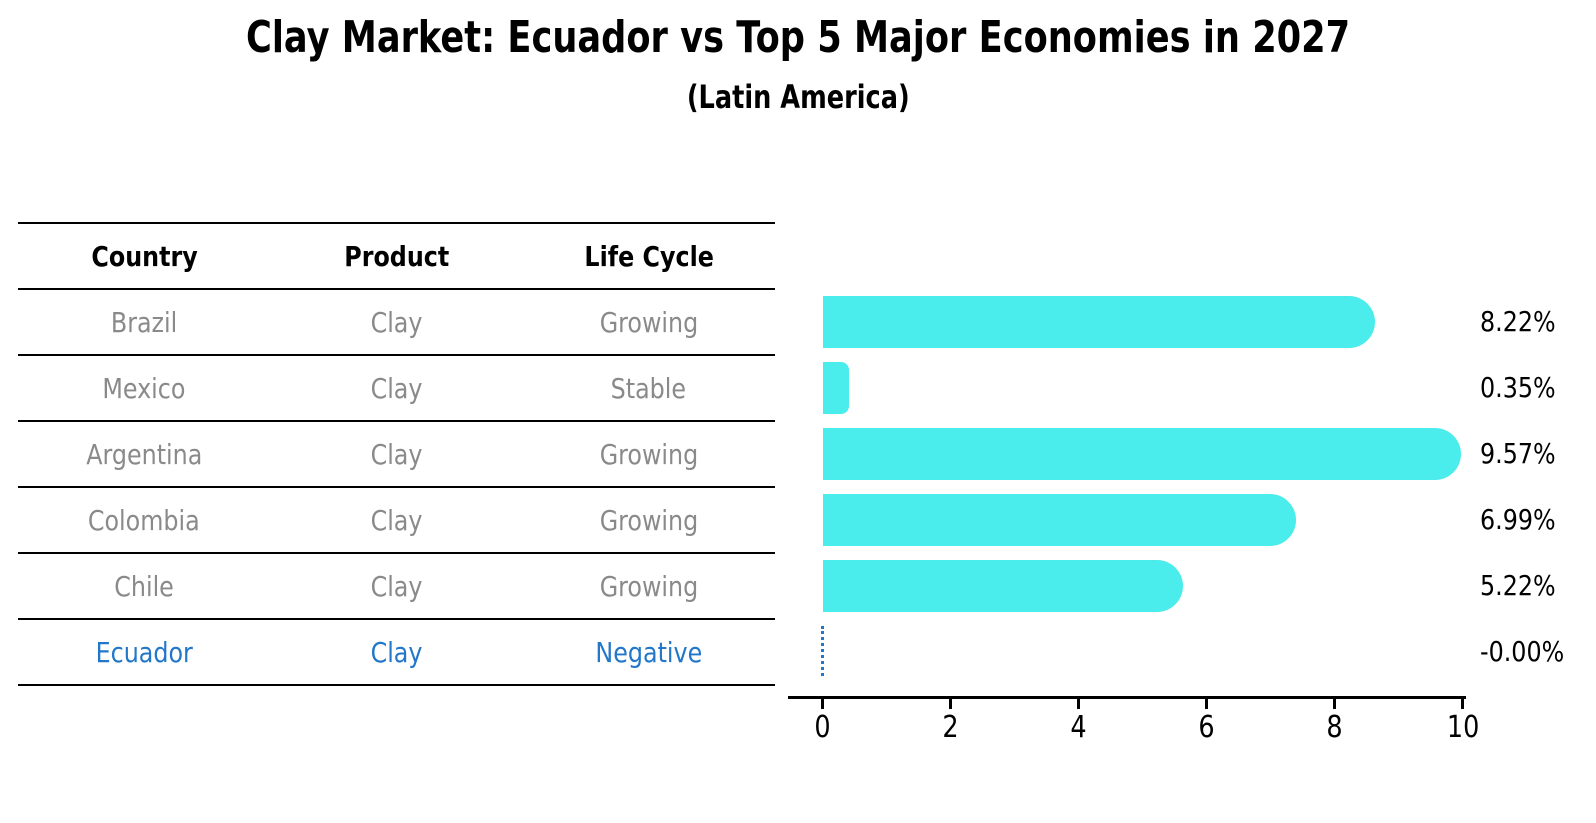 The height and width of the screenshot is (823, 1596). I want to click on value-label-mexico: 0.35%, so click(1538, 388).